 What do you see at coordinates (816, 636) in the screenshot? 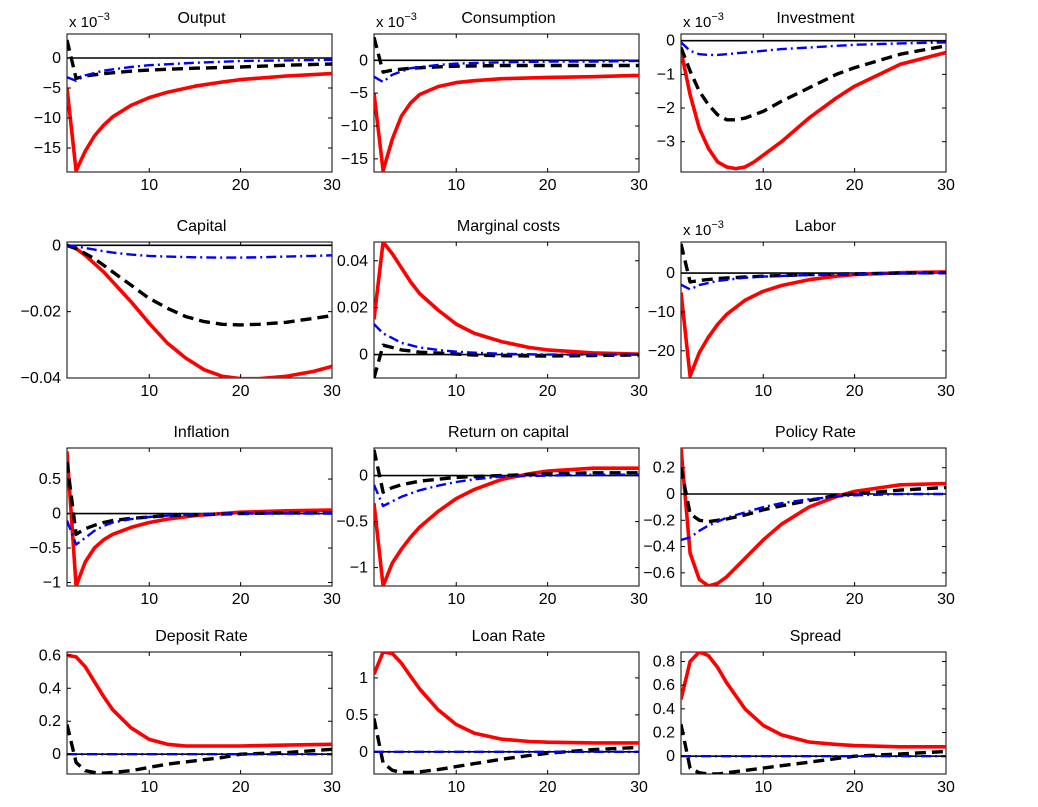
I see `subplot-title: Spread` at bounding box center [816, 636].